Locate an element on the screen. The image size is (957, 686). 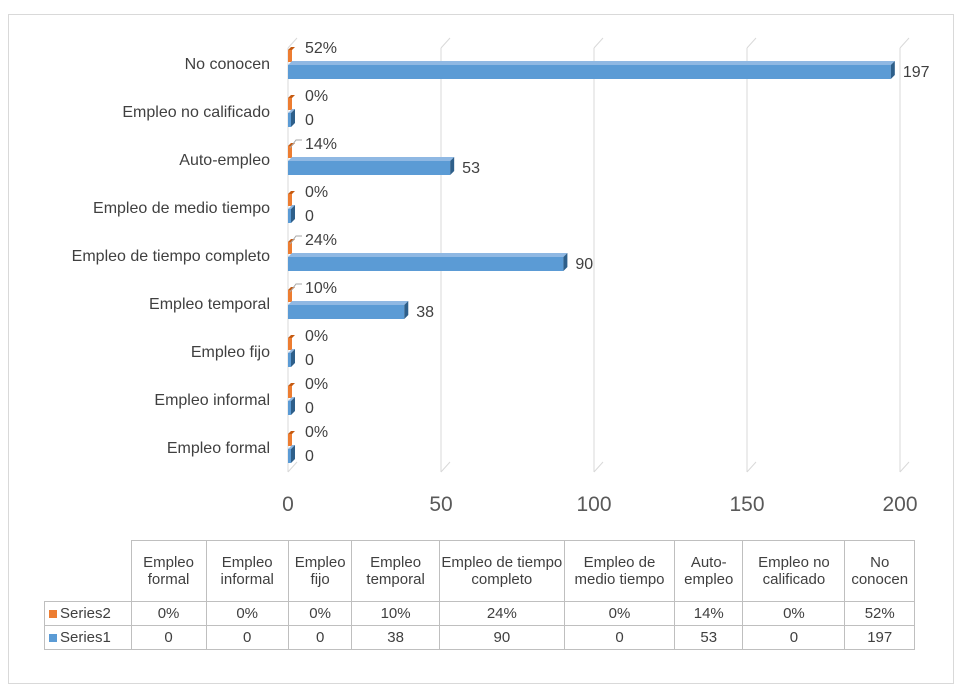
series1-value-label: 90 is located at coordinates (584, 264).